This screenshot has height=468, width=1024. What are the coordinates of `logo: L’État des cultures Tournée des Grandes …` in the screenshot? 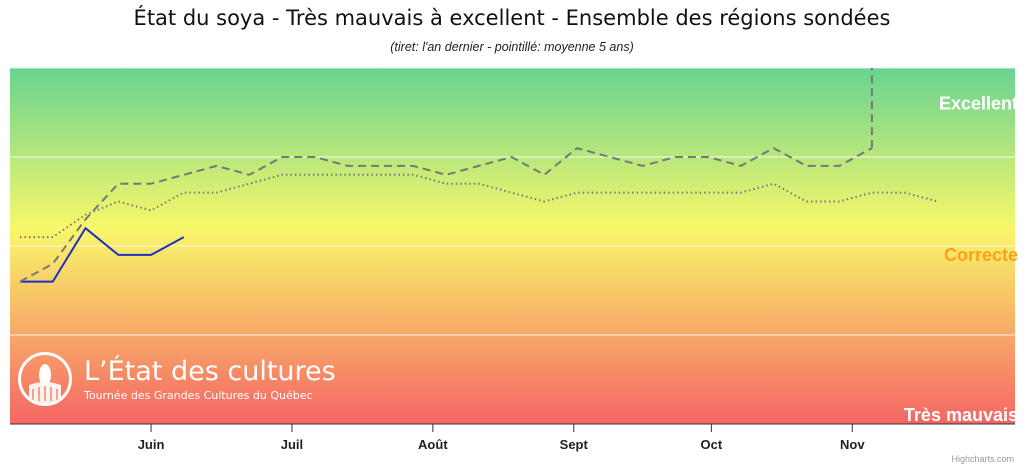 It's located at (177, 379).